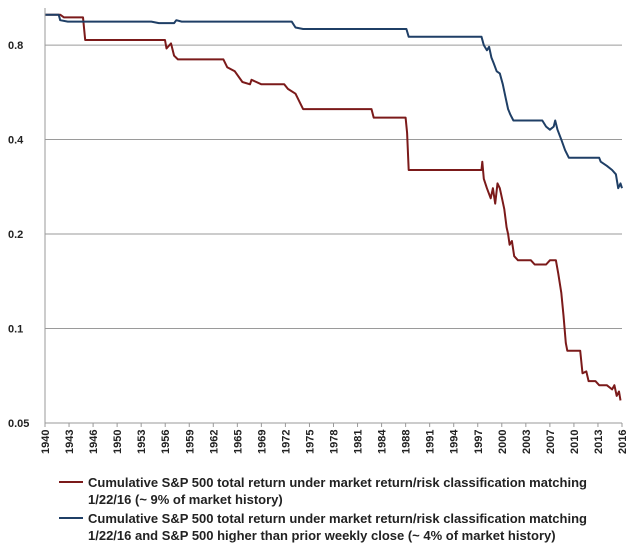 The height and width of the screenshot is (554, 637). What do you see at coordinates (262, 442) in the screenshot?
I see `x-tick-label: 1969` at bounding box center [262, 442].